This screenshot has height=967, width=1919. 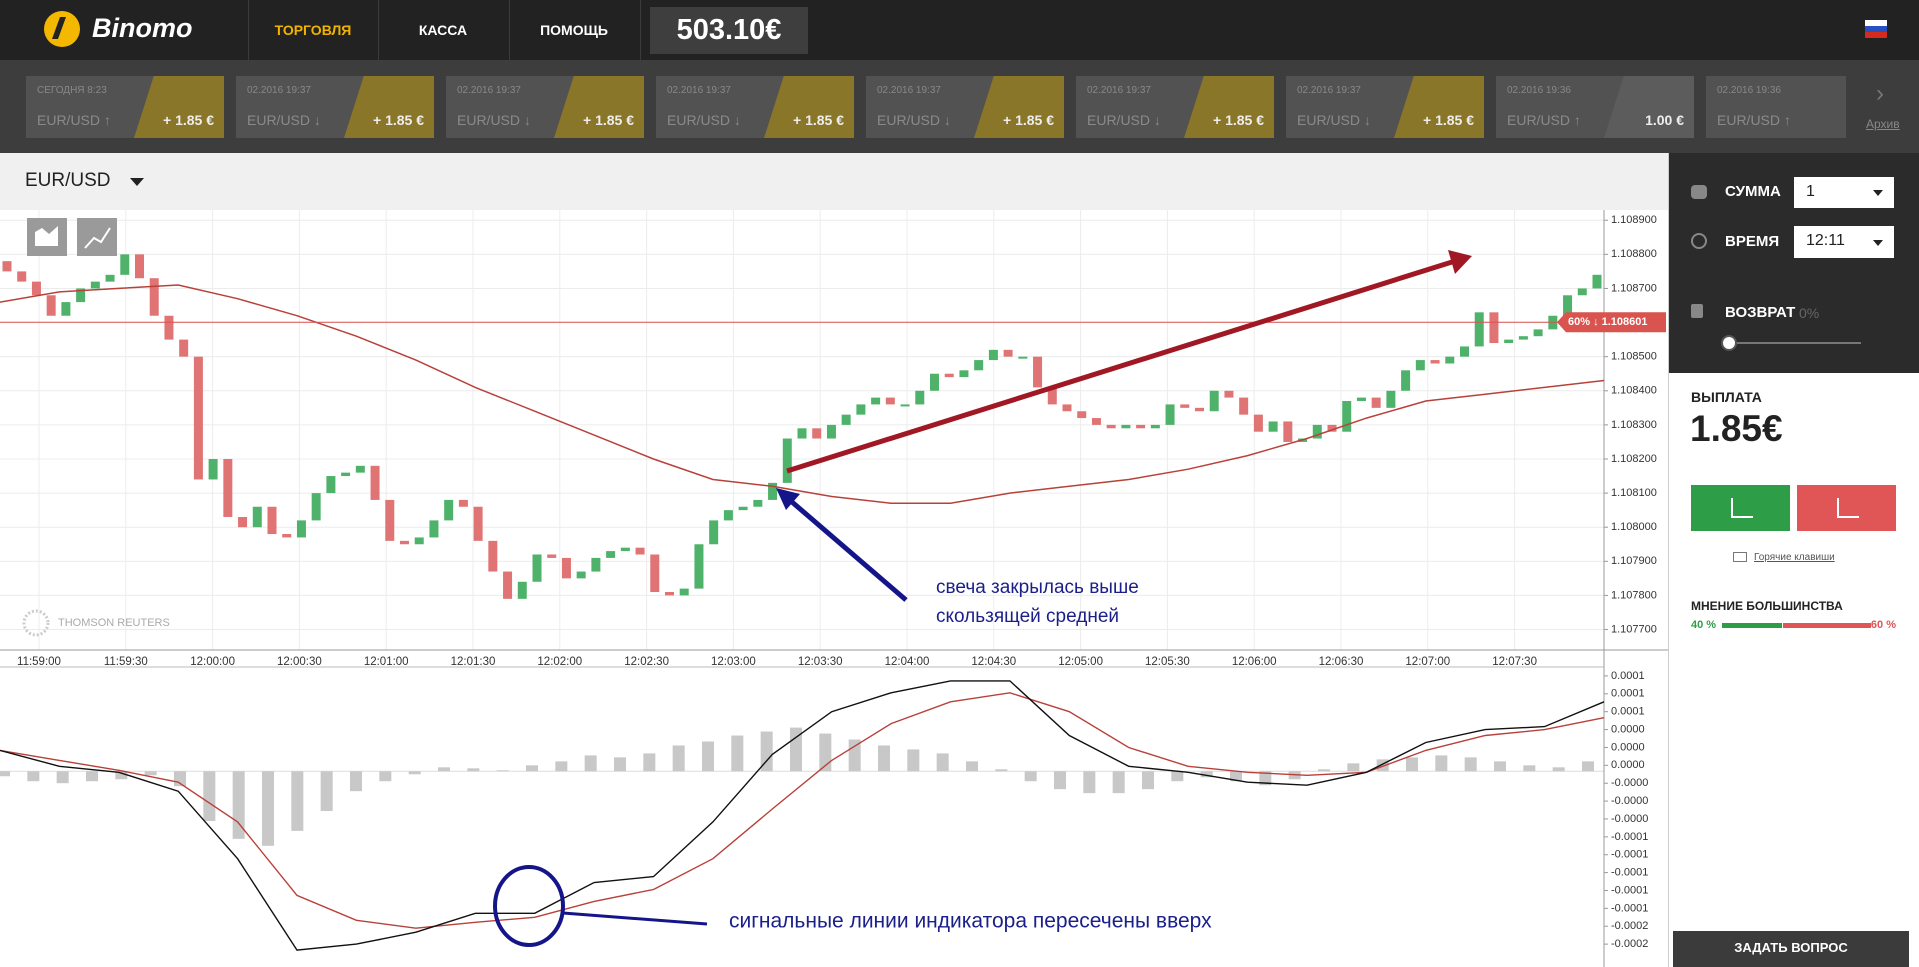 I want to click on deal-payout: 1.00 €, so click(x=1664, y=120).